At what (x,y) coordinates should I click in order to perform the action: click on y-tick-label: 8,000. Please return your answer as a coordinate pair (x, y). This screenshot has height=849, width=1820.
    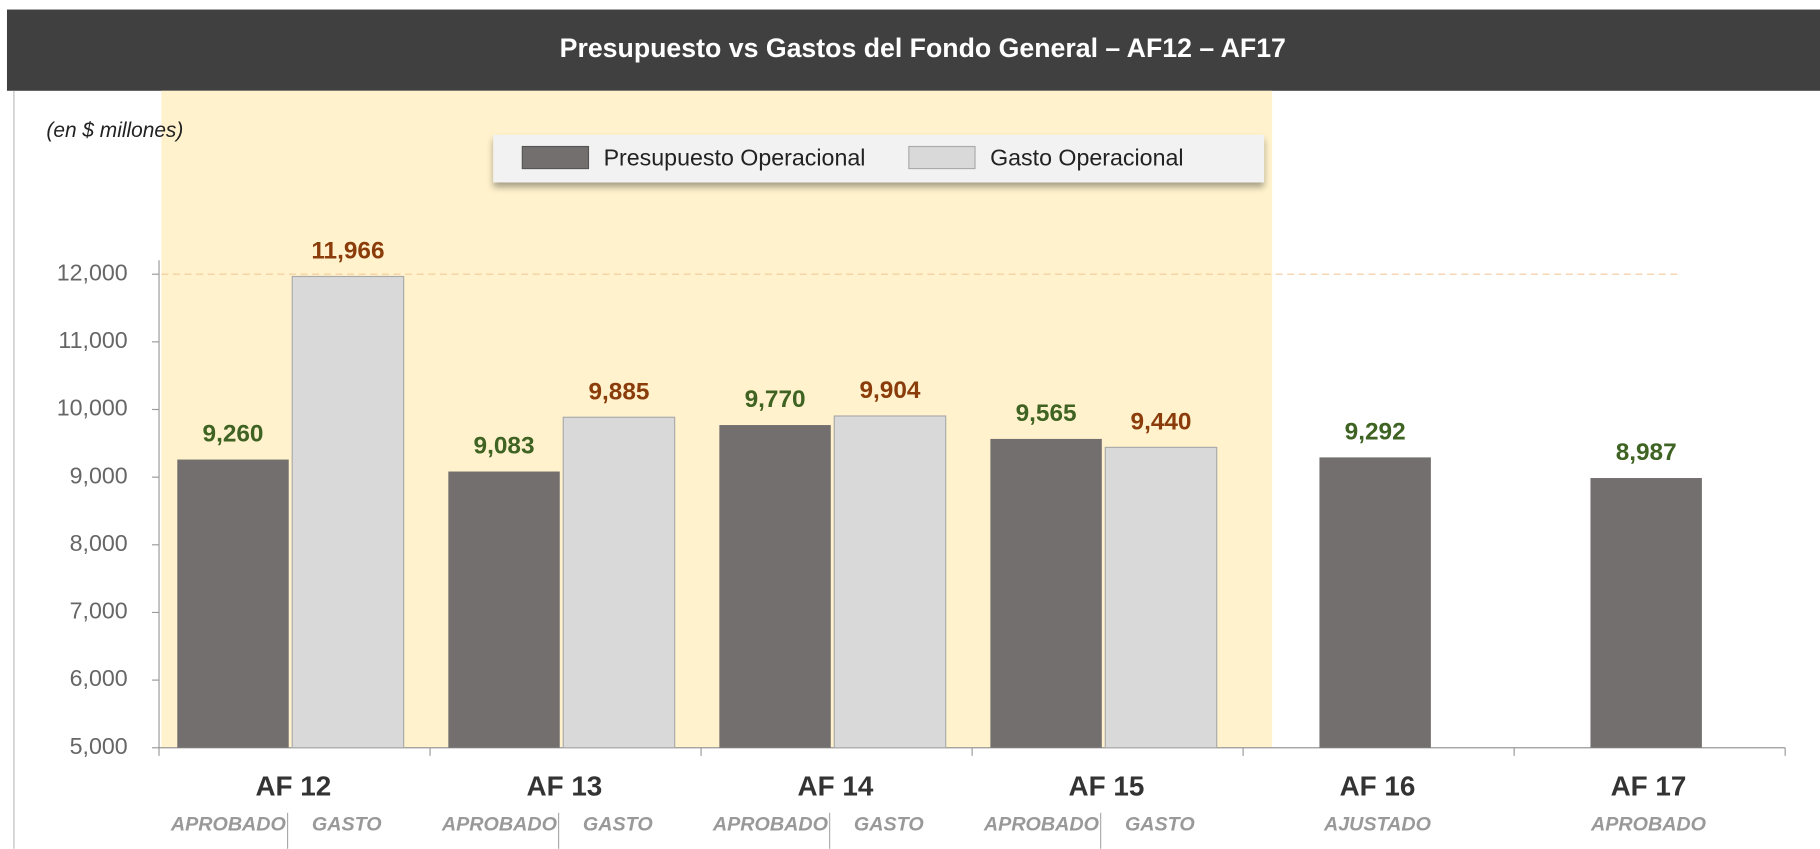
    Looking at the image, I should click on (99, 543).